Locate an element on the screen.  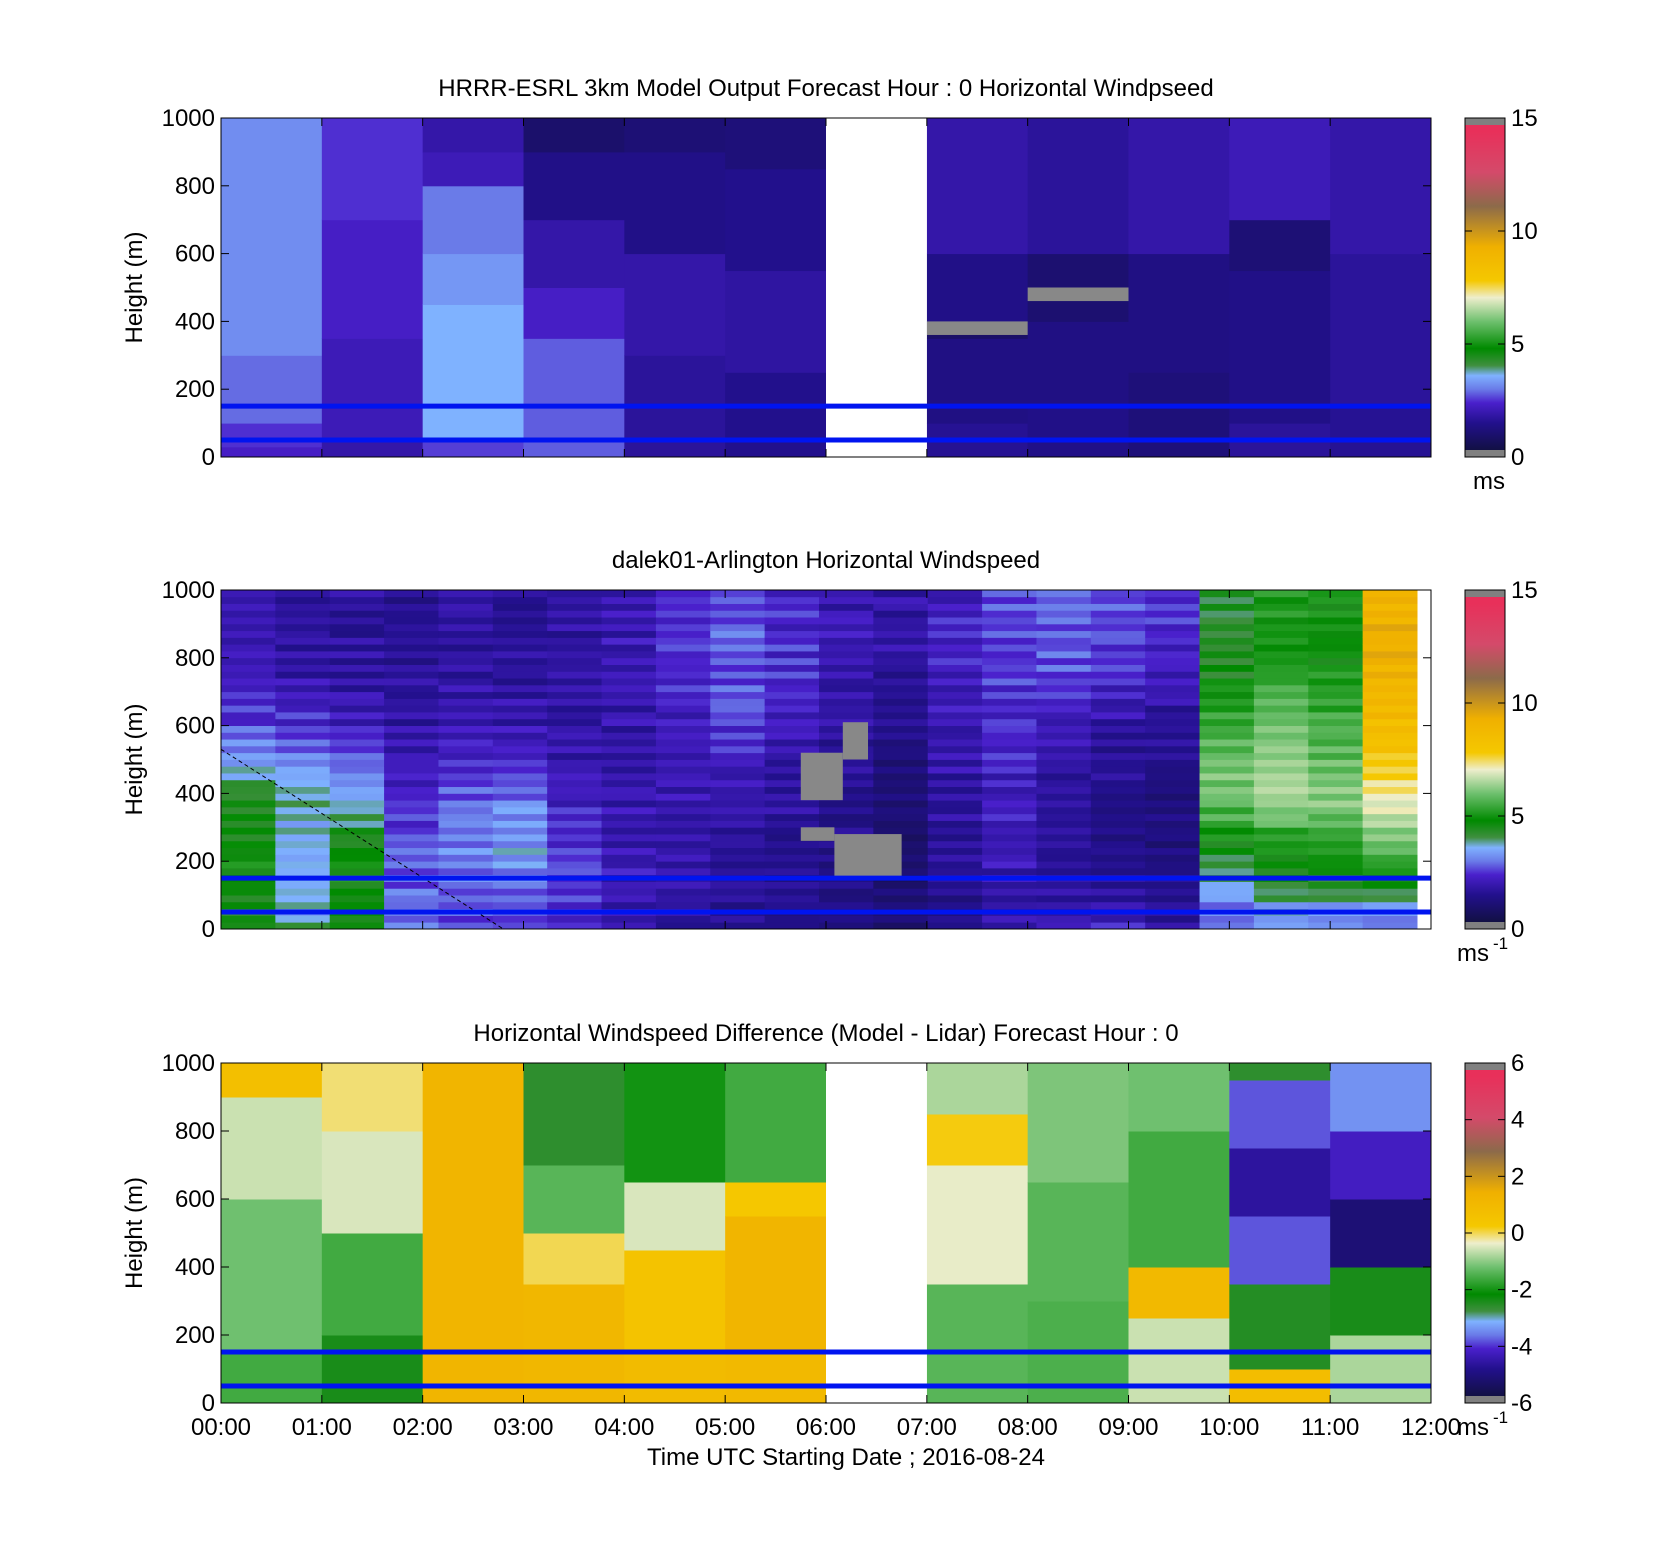
colorbar-unit-label: ms is located at coordinates (1473, 953).